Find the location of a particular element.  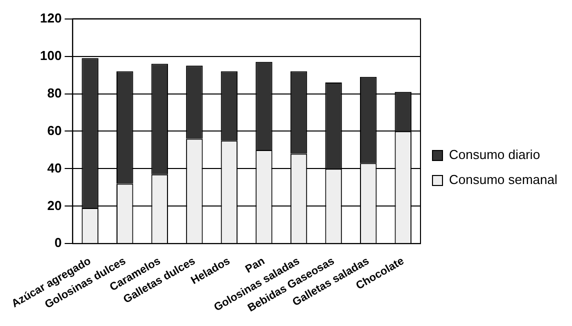

legend-label: Consumo diario is located at coordinates (494, 154).